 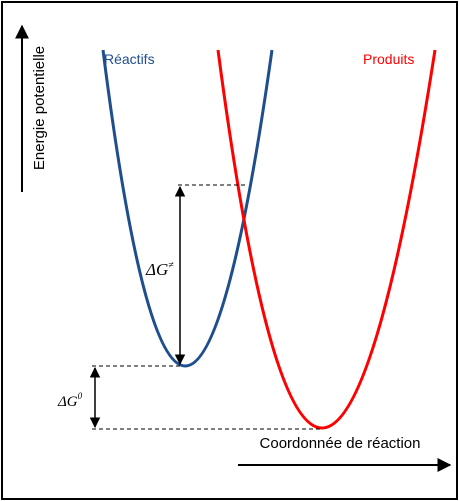 I want to click on y-axis-label: Energie potentielle, so click(x=39, y=108).